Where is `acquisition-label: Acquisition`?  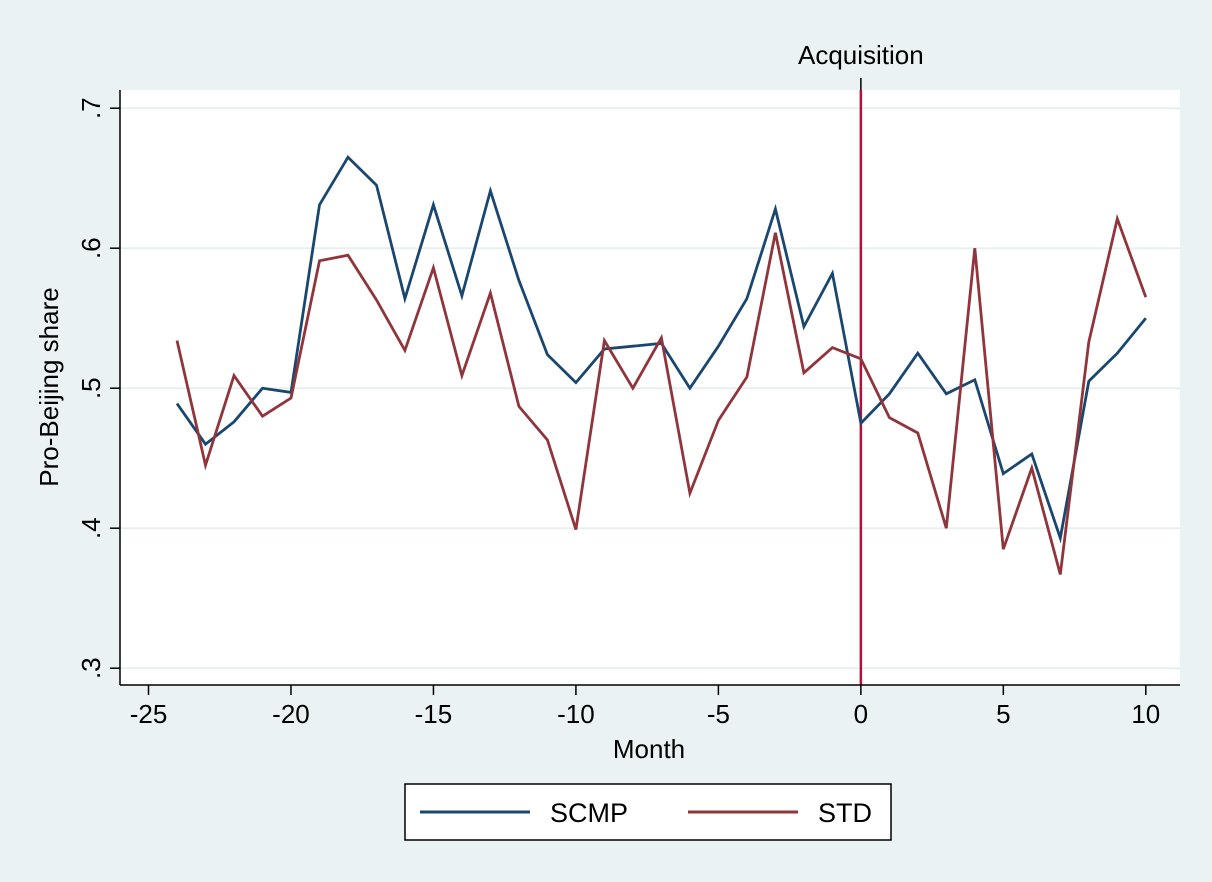
acquisition-label: Acquisition is located at coordinates (861, 55).